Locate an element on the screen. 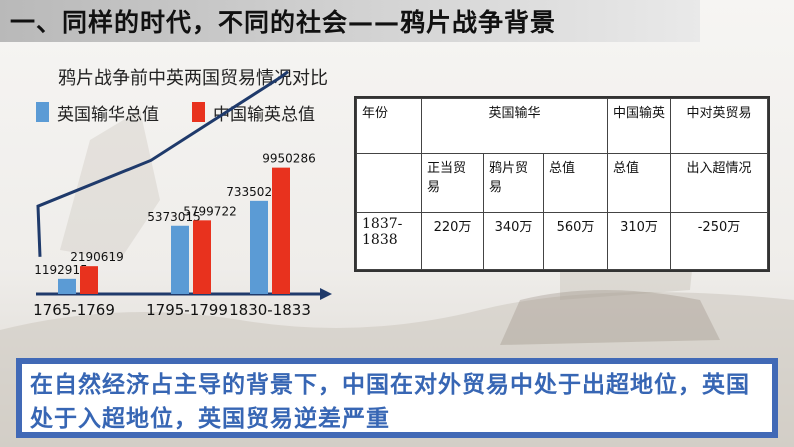 The width and height of the screenshot is (794, 447). legend-item-chinese: 中国输英总值 is located at coordinates (253, 113).